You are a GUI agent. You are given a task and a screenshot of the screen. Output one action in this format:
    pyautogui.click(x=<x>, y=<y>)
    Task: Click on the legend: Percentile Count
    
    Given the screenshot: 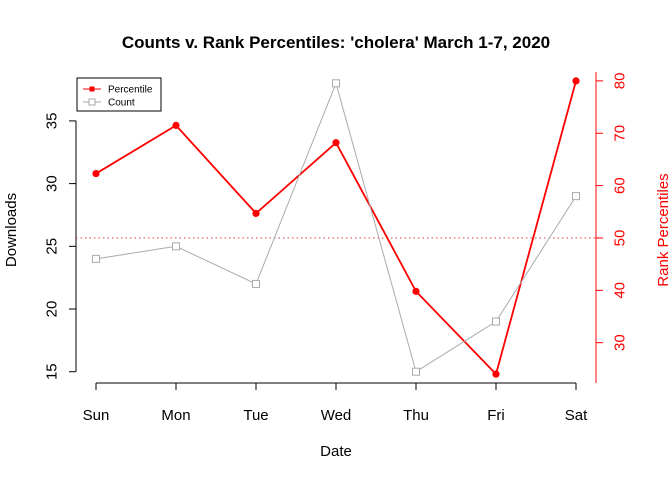 What is the action you would take?
    pyautogui.click(x=119, y=94)
    